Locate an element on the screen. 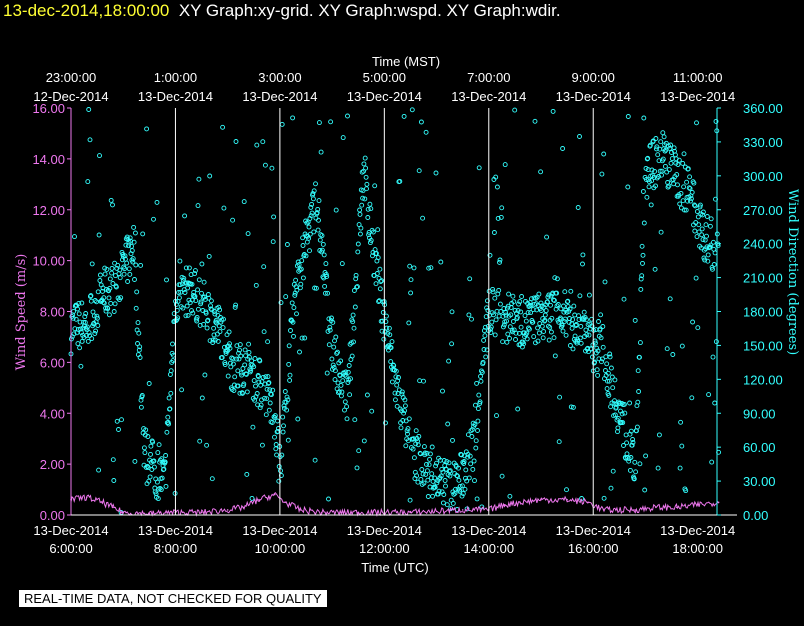 This screenshot has width=804, height=626. left-axis-label: Wind Speed (m/s) is located at coordinates (21, 312).